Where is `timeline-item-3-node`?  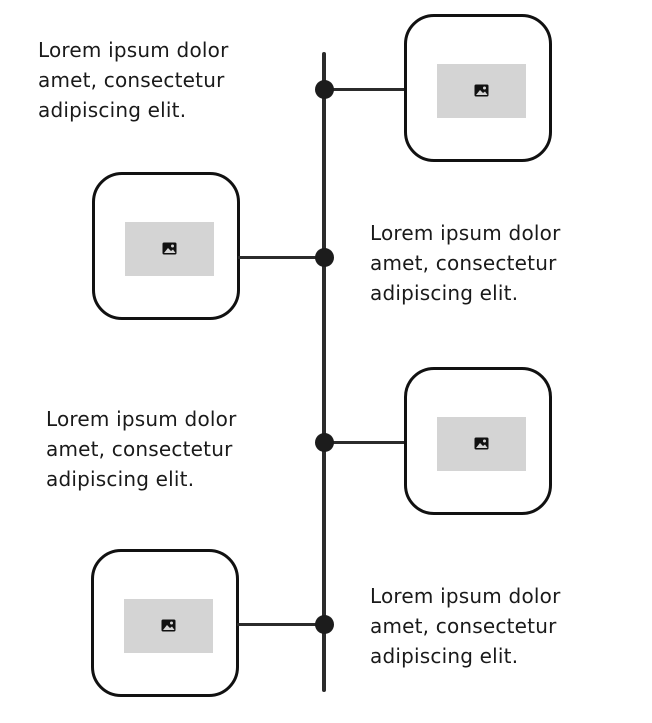 timeline-item-3-node is located at coordinates (324, 442).